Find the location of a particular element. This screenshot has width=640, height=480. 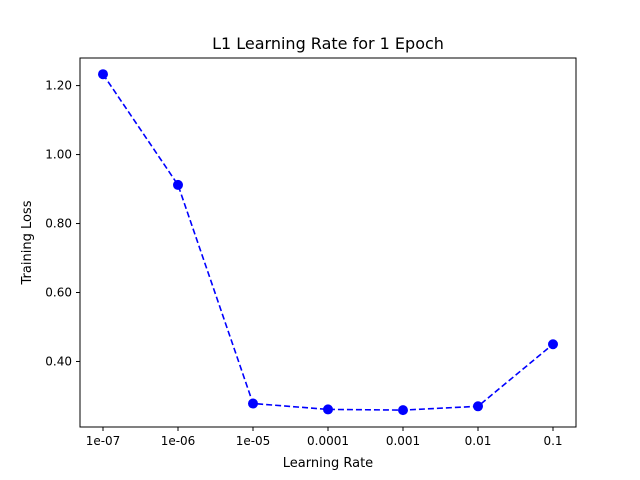

x-axis-ticks: 1e-07 1e-06 1e-05 0.0001 0.001 0.01 0.1 is located at coordinates (324, 437).